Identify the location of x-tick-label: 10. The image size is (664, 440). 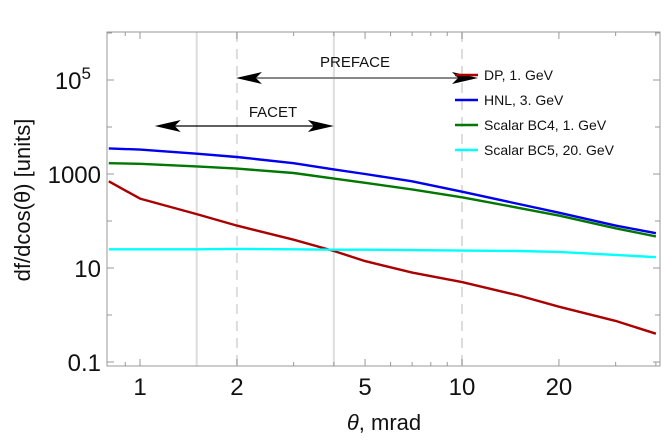
(462, 387).